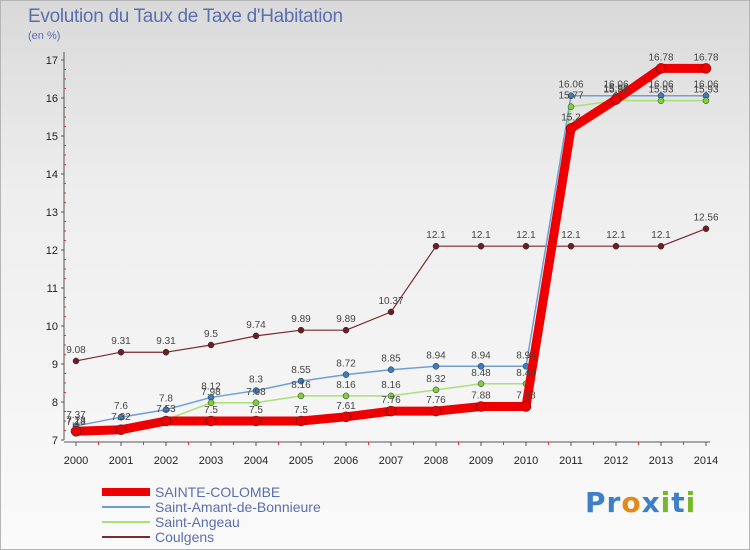 This screenshot has width=750, height=550. I want to click on x-tick-label: 2000, so click(76, 461).